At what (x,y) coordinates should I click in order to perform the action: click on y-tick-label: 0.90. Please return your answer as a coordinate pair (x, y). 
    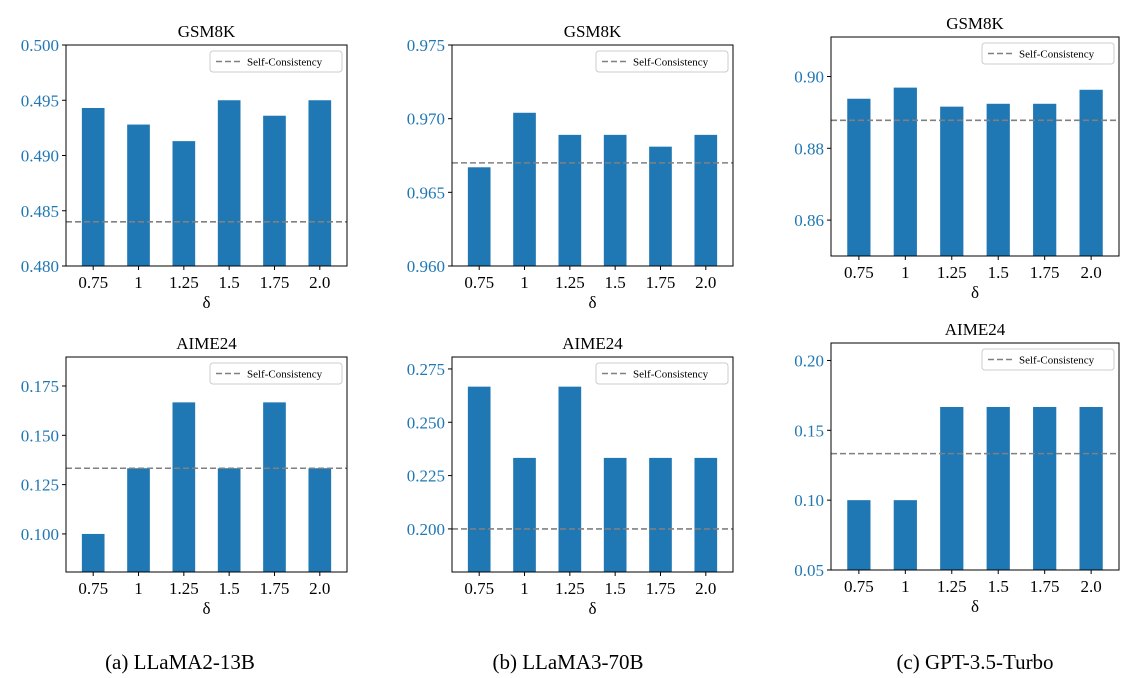
    Looking at the image, I should click on (809, 76).